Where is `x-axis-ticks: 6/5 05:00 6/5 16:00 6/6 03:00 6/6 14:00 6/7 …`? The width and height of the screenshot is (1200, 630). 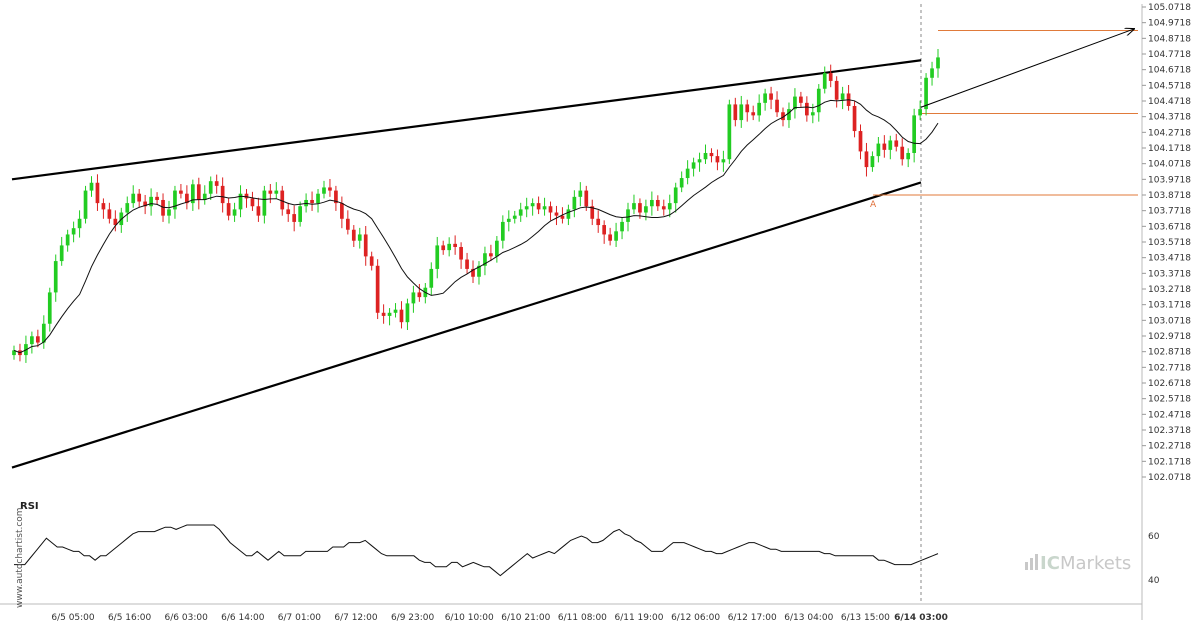
x-axis-ticks: 6/5 05:00 6/5 16:00 6/6 03:00 6/6 14:00 6/7 … is located at coordinates (499, 618).